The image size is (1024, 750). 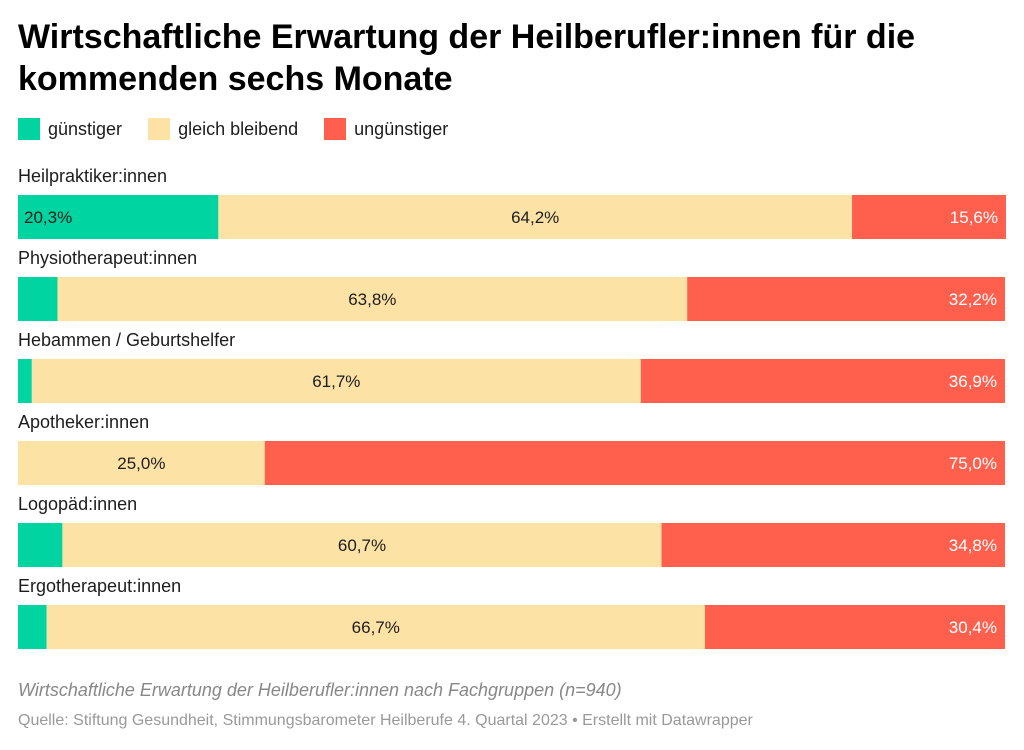 I want to click on data-label-gleich-bleibend-logop-d-innen: 60,7%, so click(x=362, y=545).